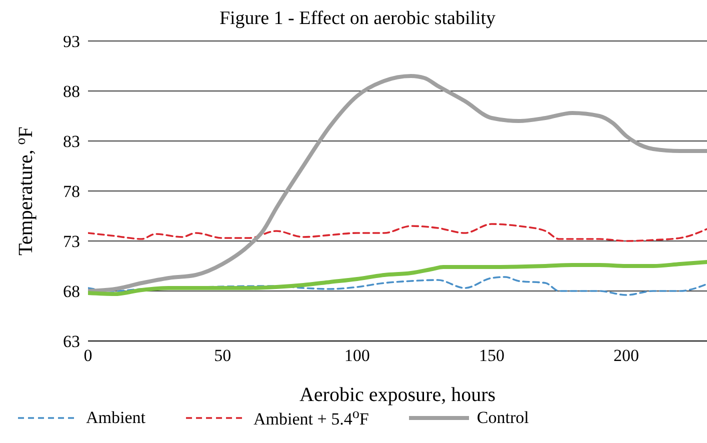 This screenshot has height=443, width=707. I want to click on legend-label: Control, so click(502, 418).